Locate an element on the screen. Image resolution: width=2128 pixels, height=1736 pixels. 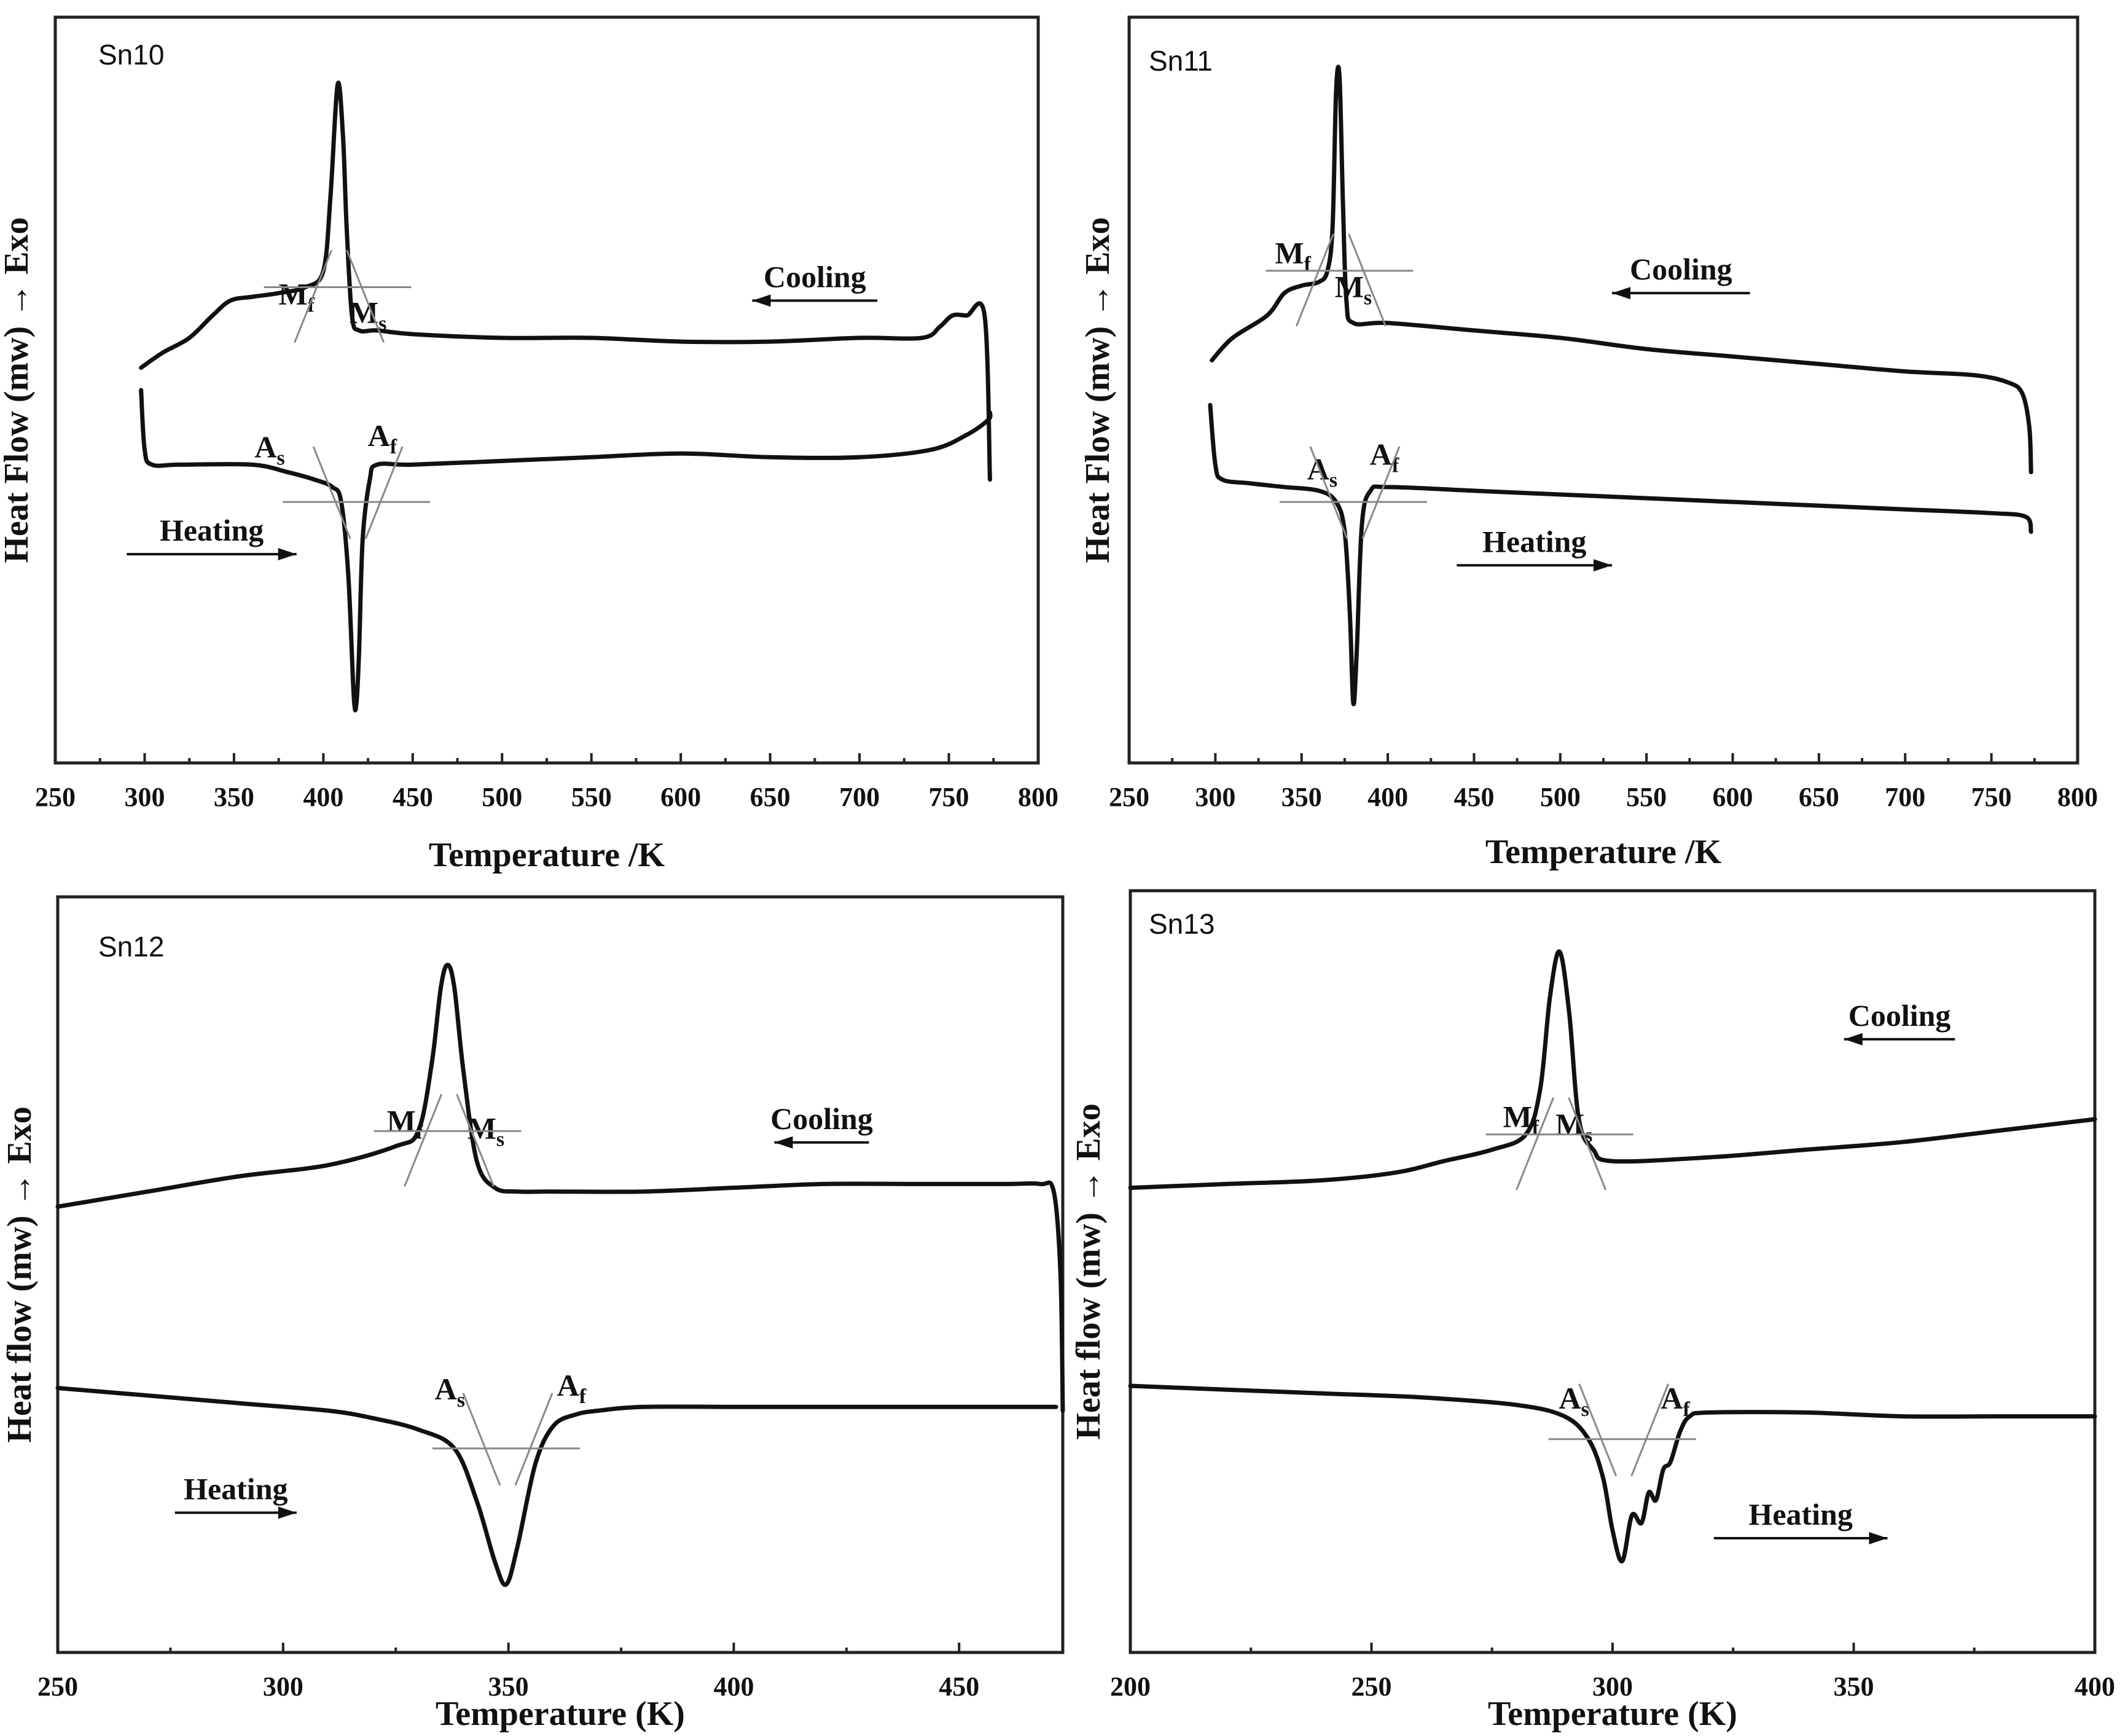
x-tick-label: 700 is located at coordinates (859, 797).